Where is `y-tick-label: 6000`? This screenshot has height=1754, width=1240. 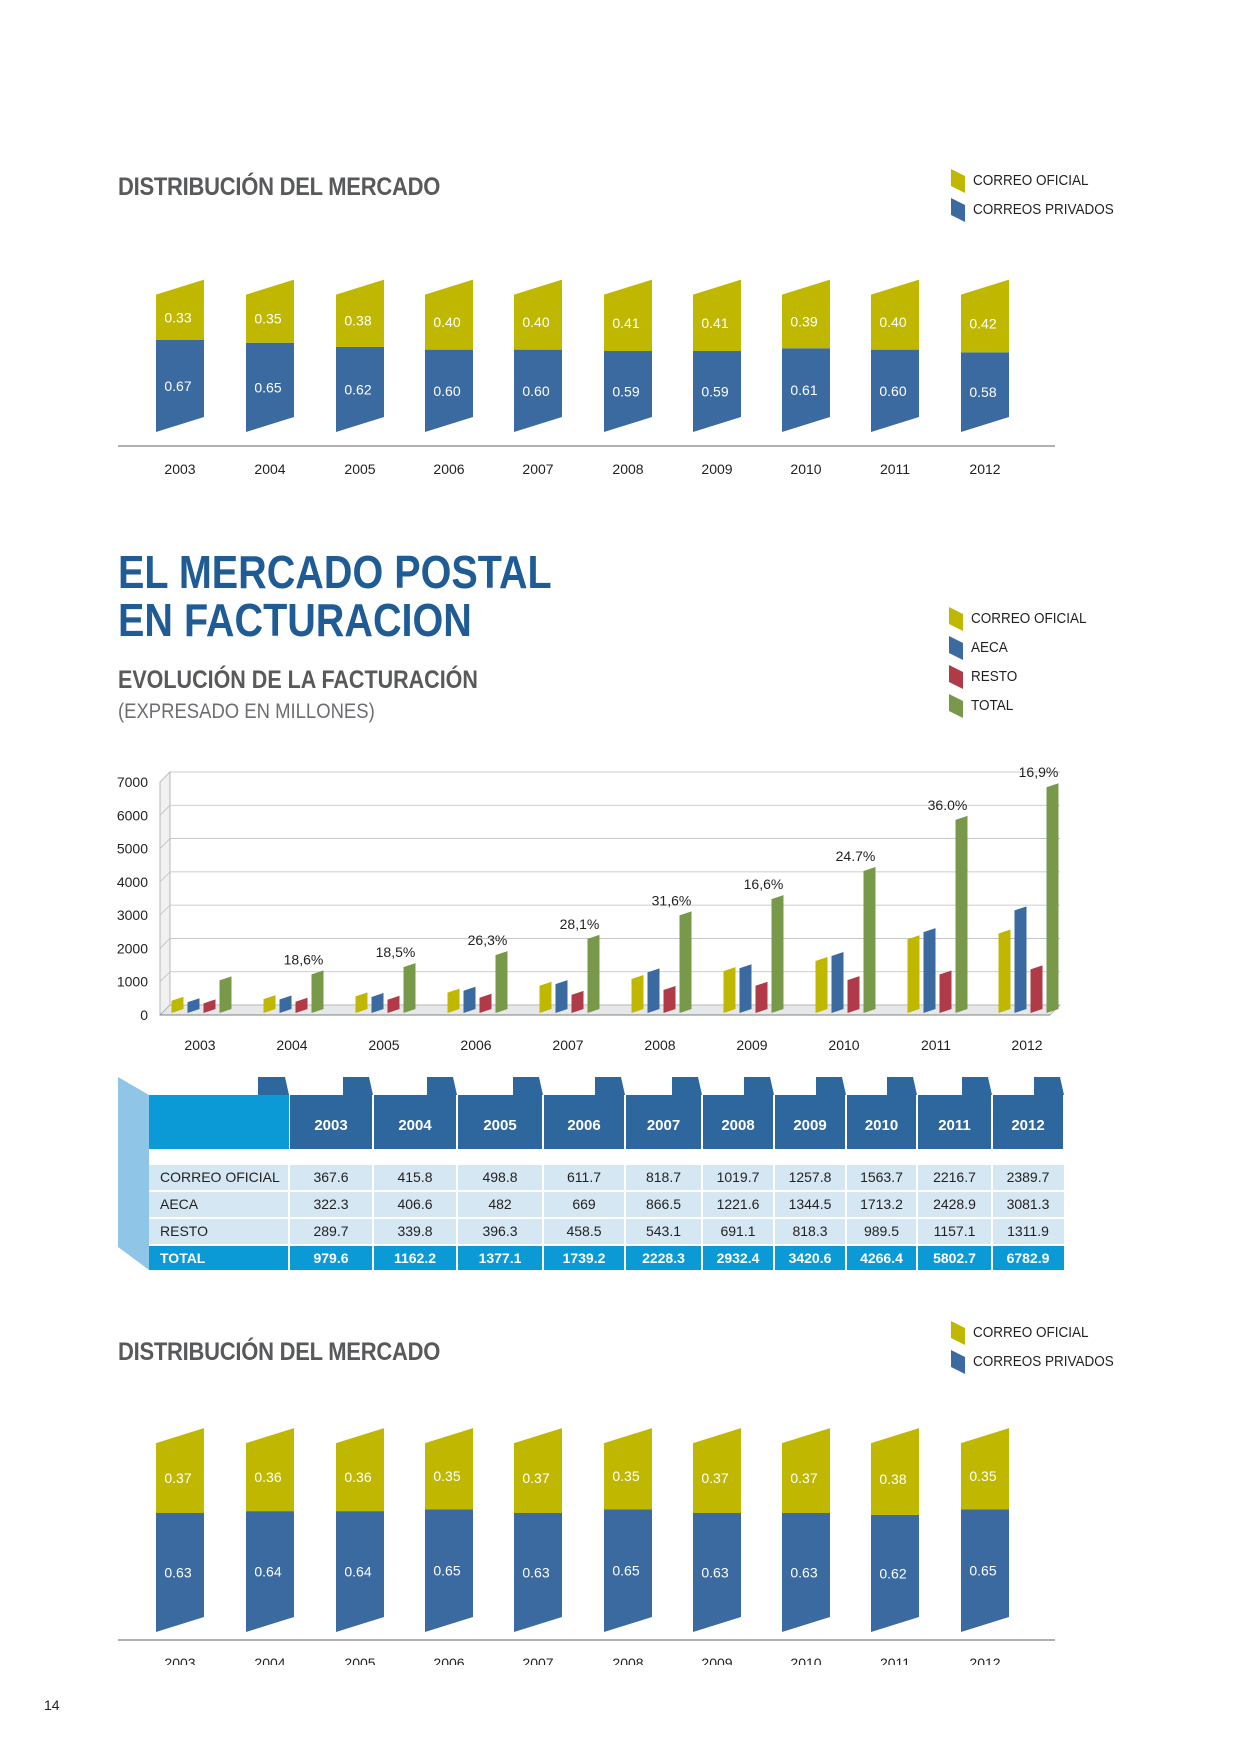 y-tick-label: 6000 is located at coordinates (132, 815).